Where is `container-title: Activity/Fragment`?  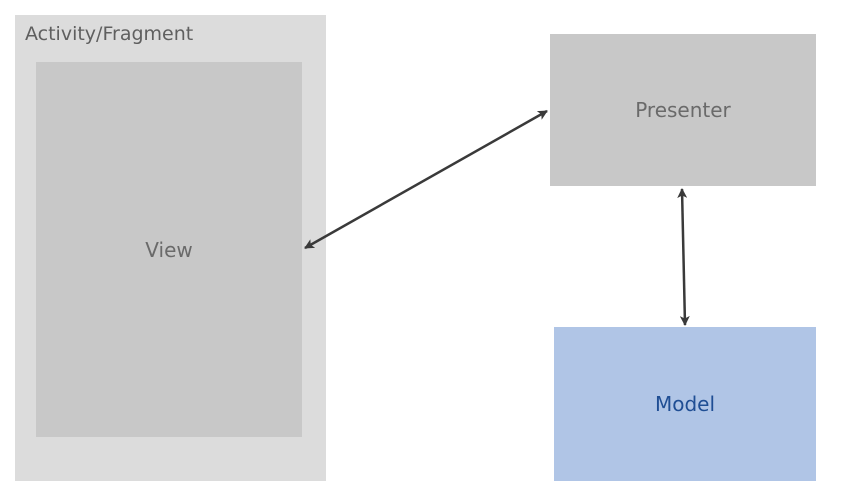 container-title: Activity/Fragment is located at coordinates (109, 34).